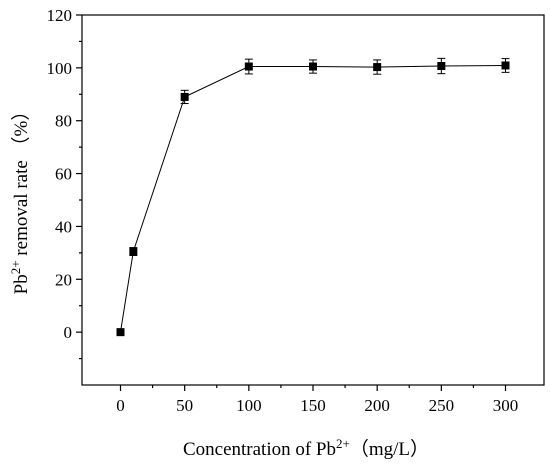 The height and width of the screenshot is (465, 550). What do you see at coordinates (389, 449) in the screenshot?
I see `x-axis-label-suffix: （mg/L）` at bounding box center [389, 449].